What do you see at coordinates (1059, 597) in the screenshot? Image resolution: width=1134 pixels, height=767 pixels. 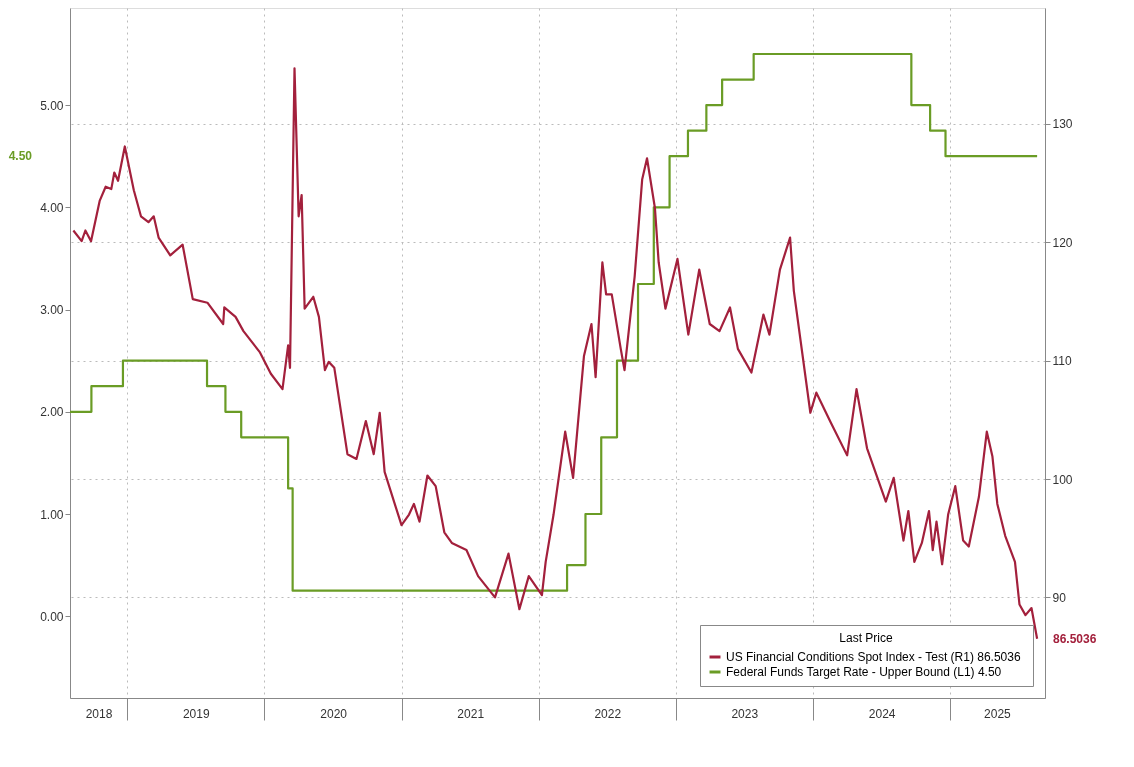 I see `y2-tick-label: 90` at bounding box center [1059, 597].